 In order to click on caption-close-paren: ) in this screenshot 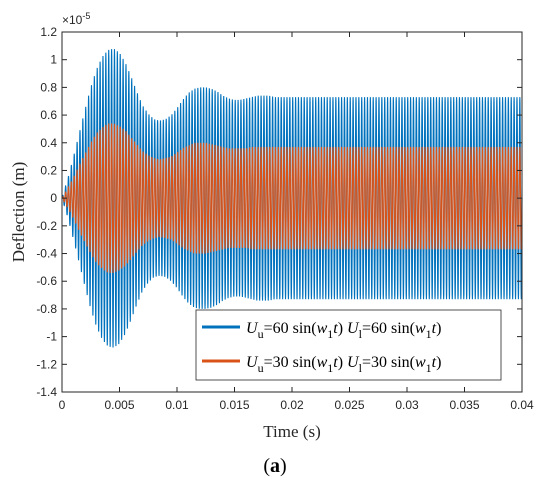, I will do `click(283, 466)`.